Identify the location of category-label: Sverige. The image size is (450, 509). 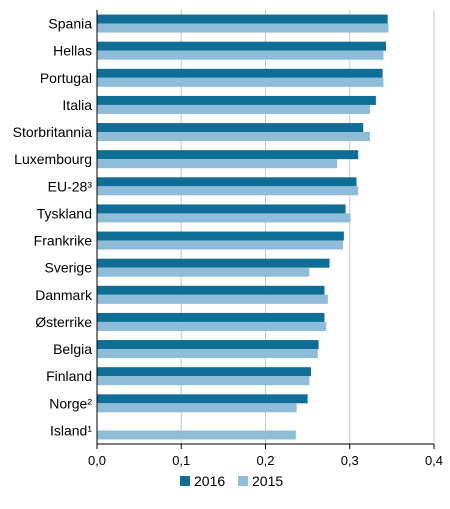
(69, 268).